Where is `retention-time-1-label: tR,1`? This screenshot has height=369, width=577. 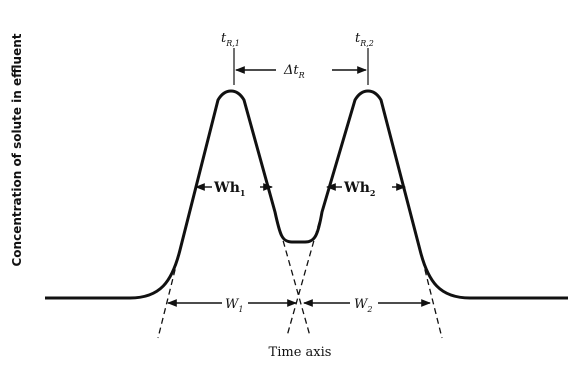
retention-time-1-label: tR,1 is located at coordinates (230, 39).